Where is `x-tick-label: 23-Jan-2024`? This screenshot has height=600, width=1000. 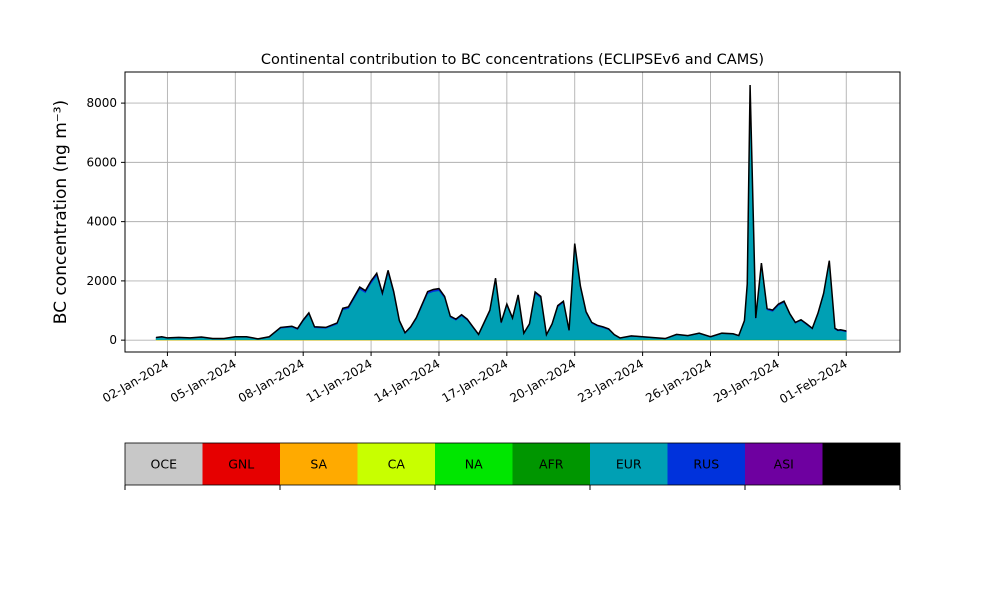 x-tick-label: 23-Jan-2024 is located at coordinates (610, 380).